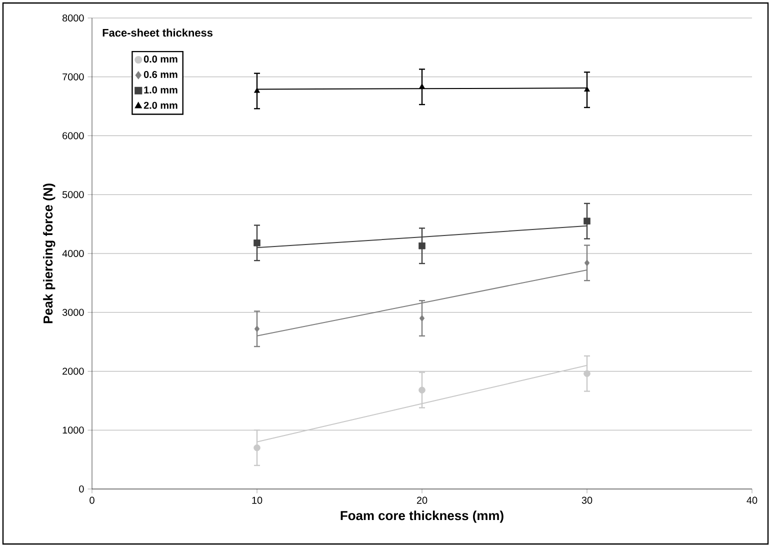  Describe the element at coordinates (161, 90) in the screenshot. I see `legend-label: 1.0 mm` at that location.